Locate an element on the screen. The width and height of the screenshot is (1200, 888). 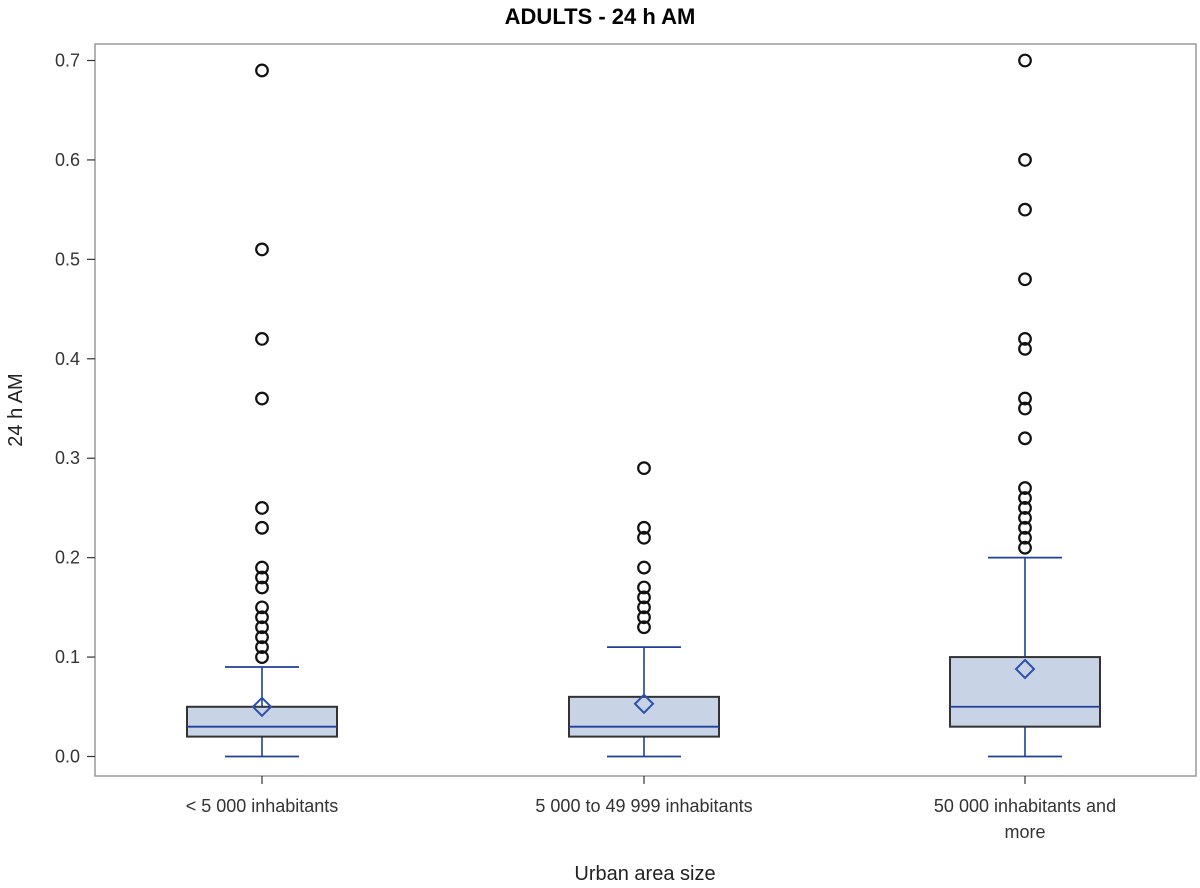
chart-title: ADULTS - 24 h AM is located at coordinates (600, 16).